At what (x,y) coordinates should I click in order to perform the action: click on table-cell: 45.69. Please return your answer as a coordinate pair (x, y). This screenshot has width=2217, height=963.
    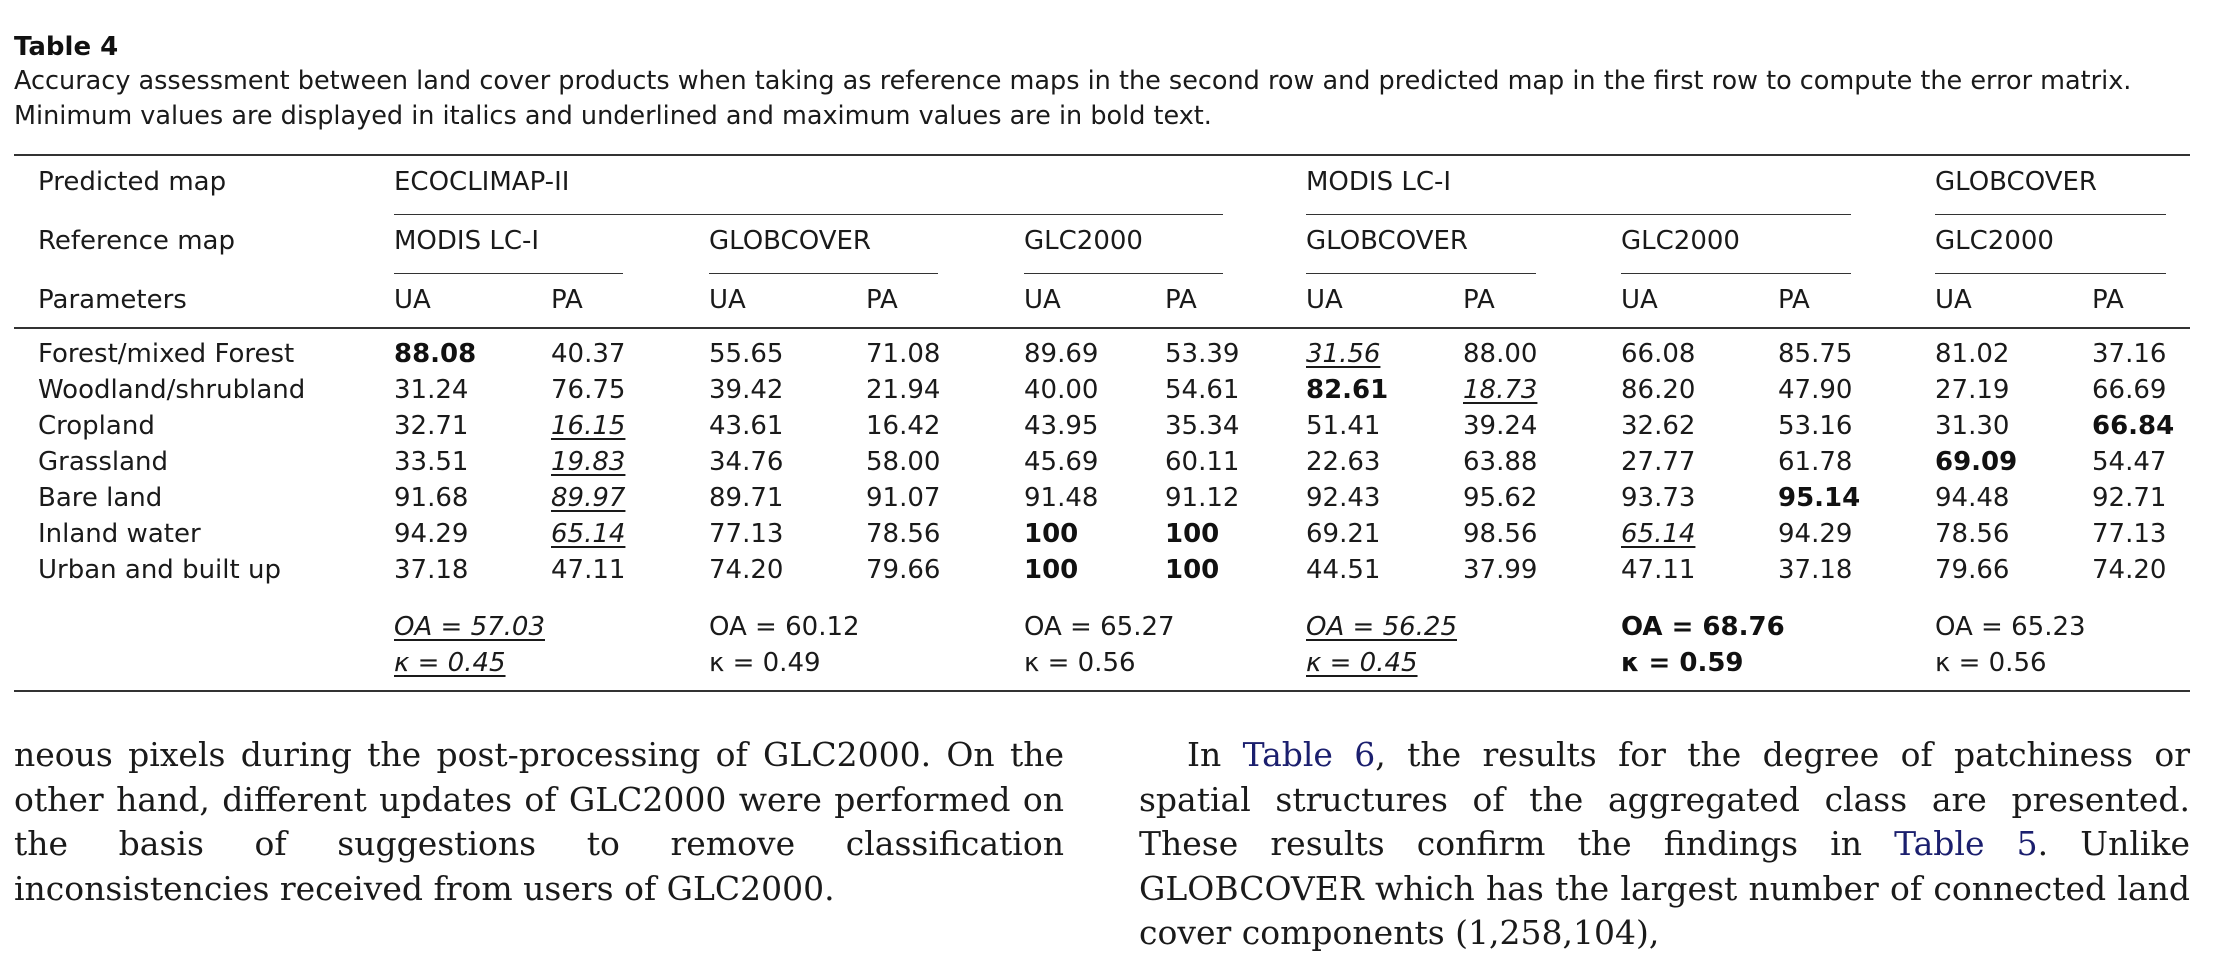
    Looking at the image, I should click on (1061, 462).